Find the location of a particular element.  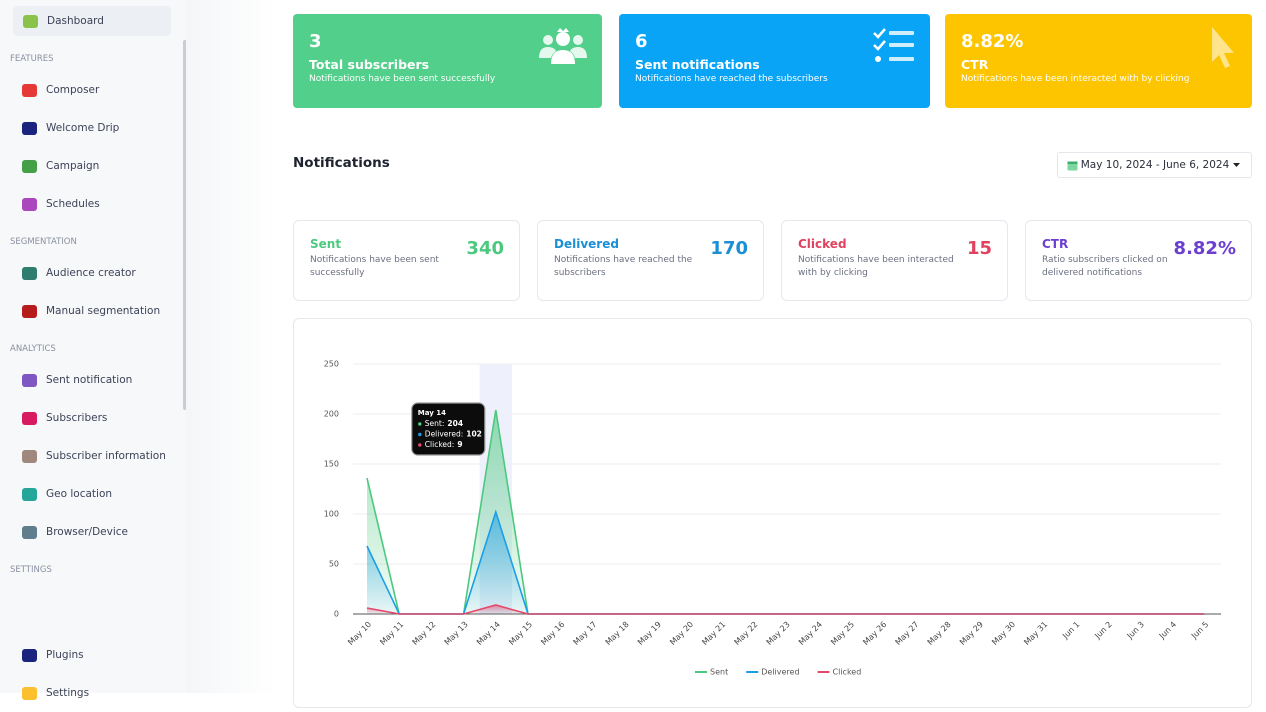

sidebar-bottom: Plugins Settings is located at coordinates (93, 674).